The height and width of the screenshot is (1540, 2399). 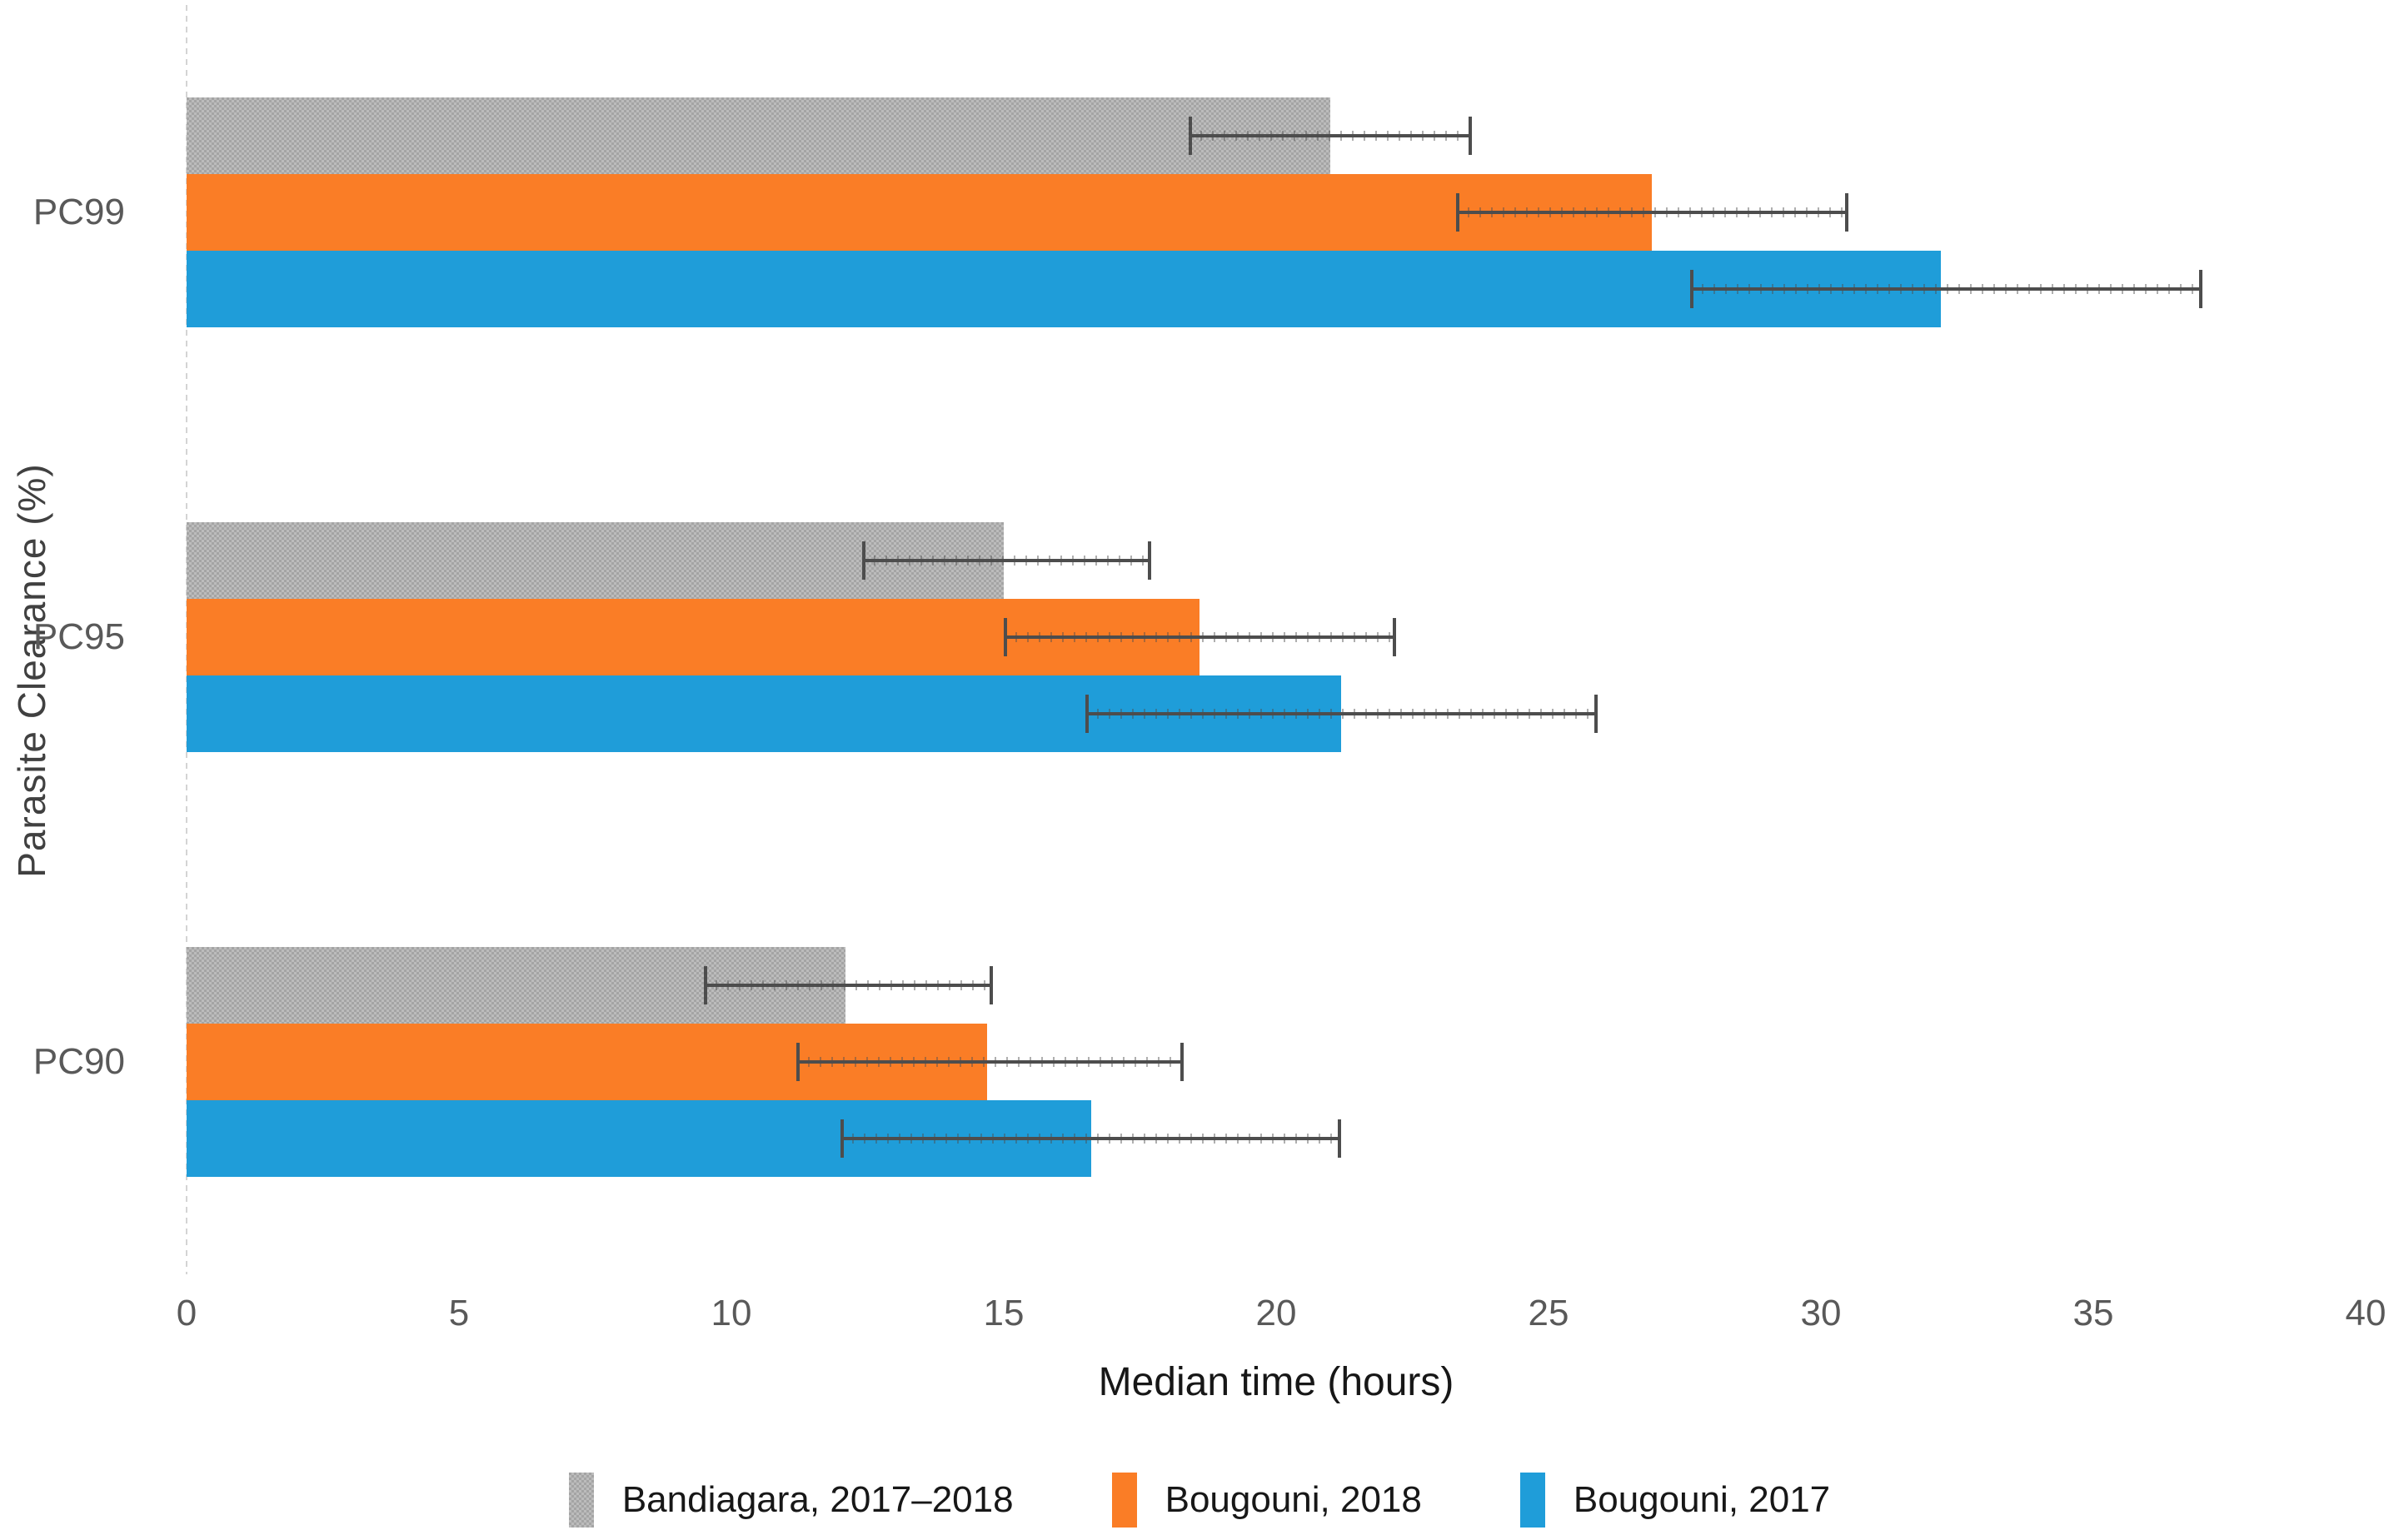 I want to click on category-label-pc99: PC99, so click(x=78, y=212).